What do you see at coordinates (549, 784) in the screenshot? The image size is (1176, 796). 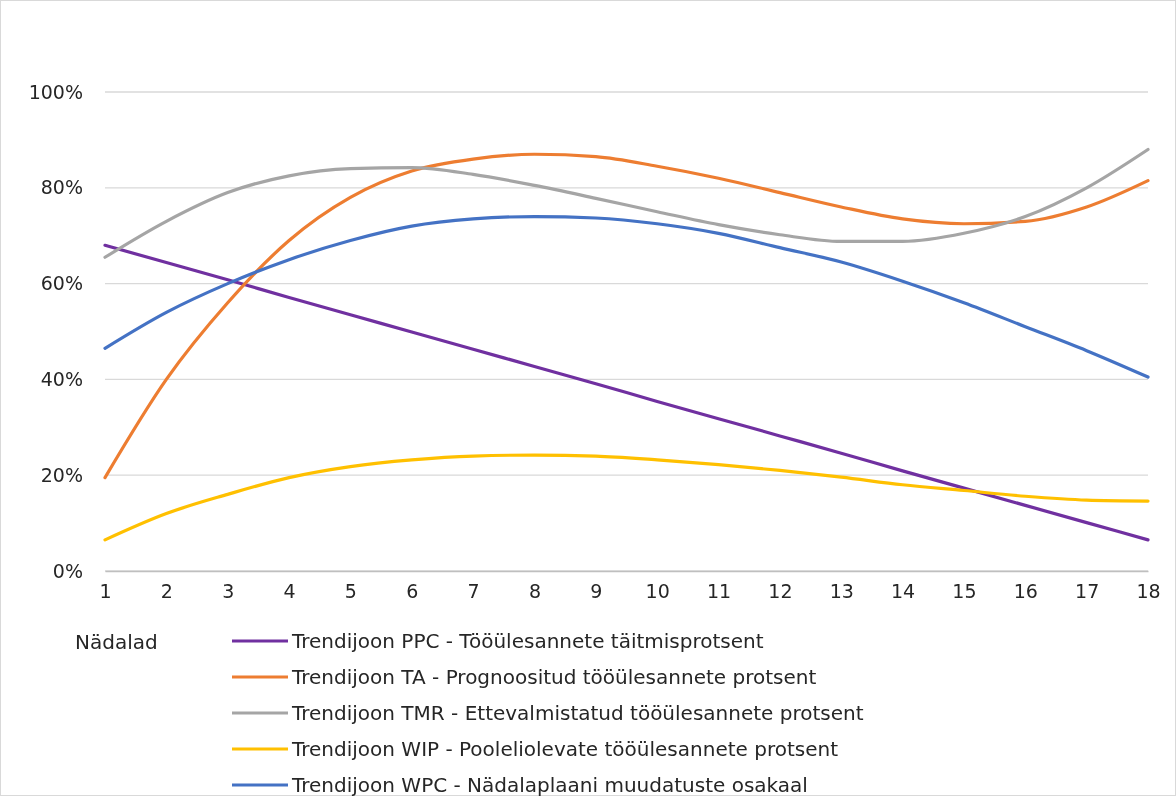 I see `legend-label: Trendijoon WPC - Nädalaplaani muudatuste osakaal` at bounding box center [549, 784].